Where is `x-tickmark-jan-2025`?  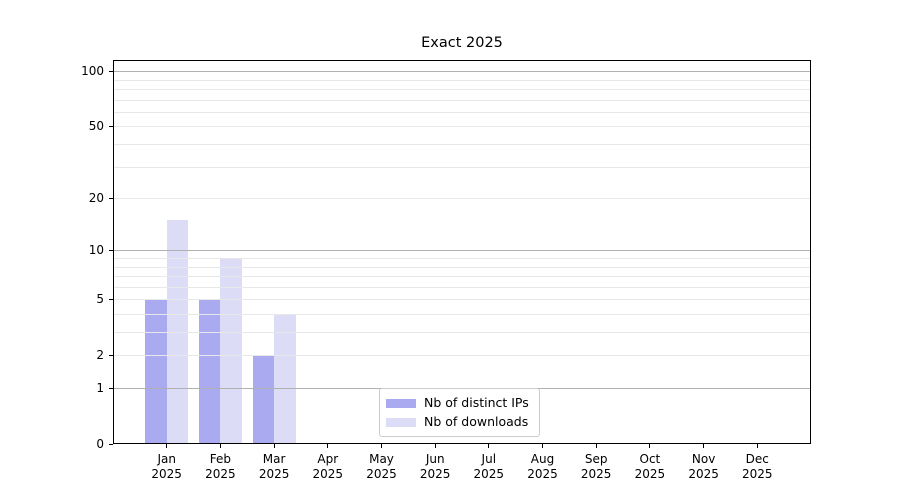
x-tickmark-jan-2025 is located at coordinates (167, 446).